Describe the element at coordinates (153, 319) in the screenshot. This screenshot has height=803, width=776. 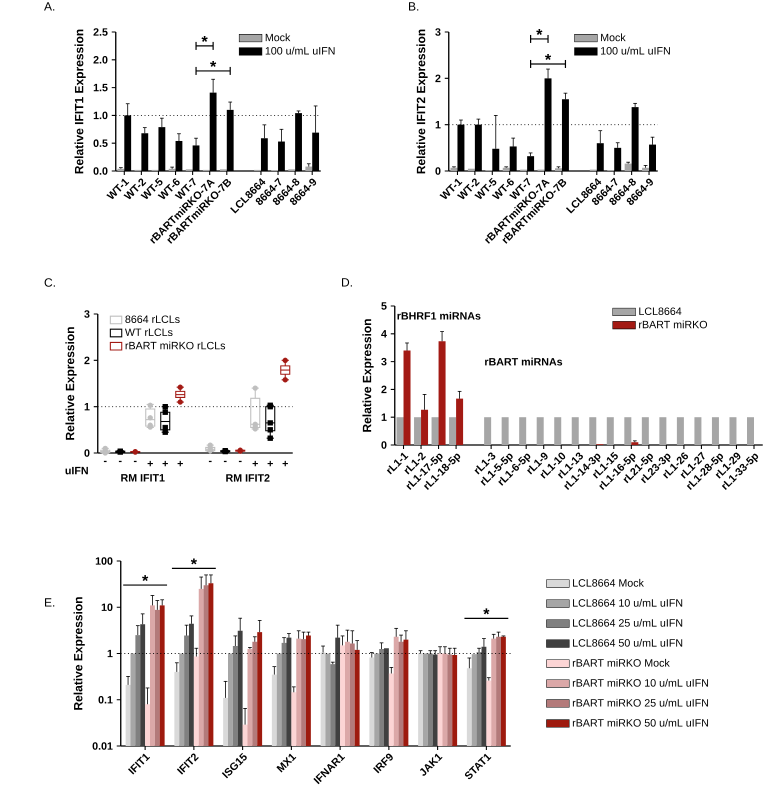
I see `legend-label: 8664 rLCLs` at that location.